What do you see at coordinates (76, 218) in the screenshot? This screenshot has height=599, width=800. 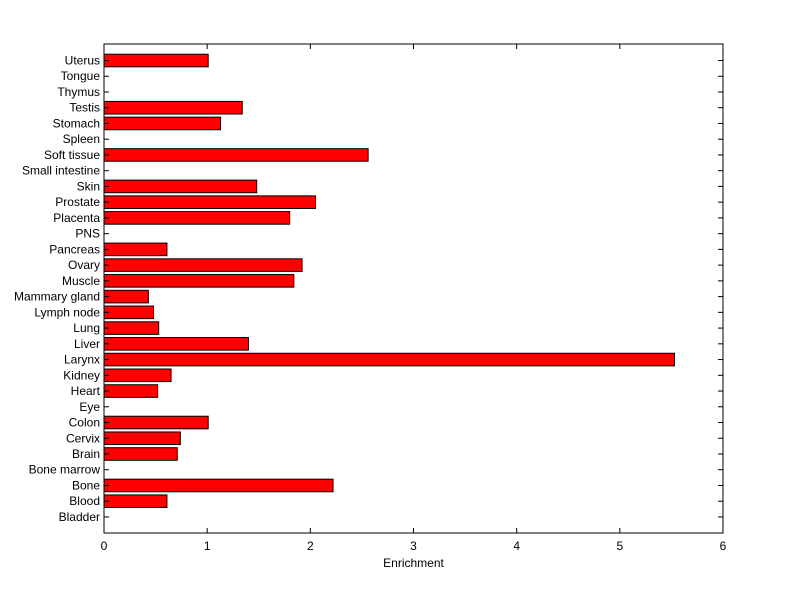 I see `y-tick-label-placenta: Placenta` at bounding box center [76, 218].